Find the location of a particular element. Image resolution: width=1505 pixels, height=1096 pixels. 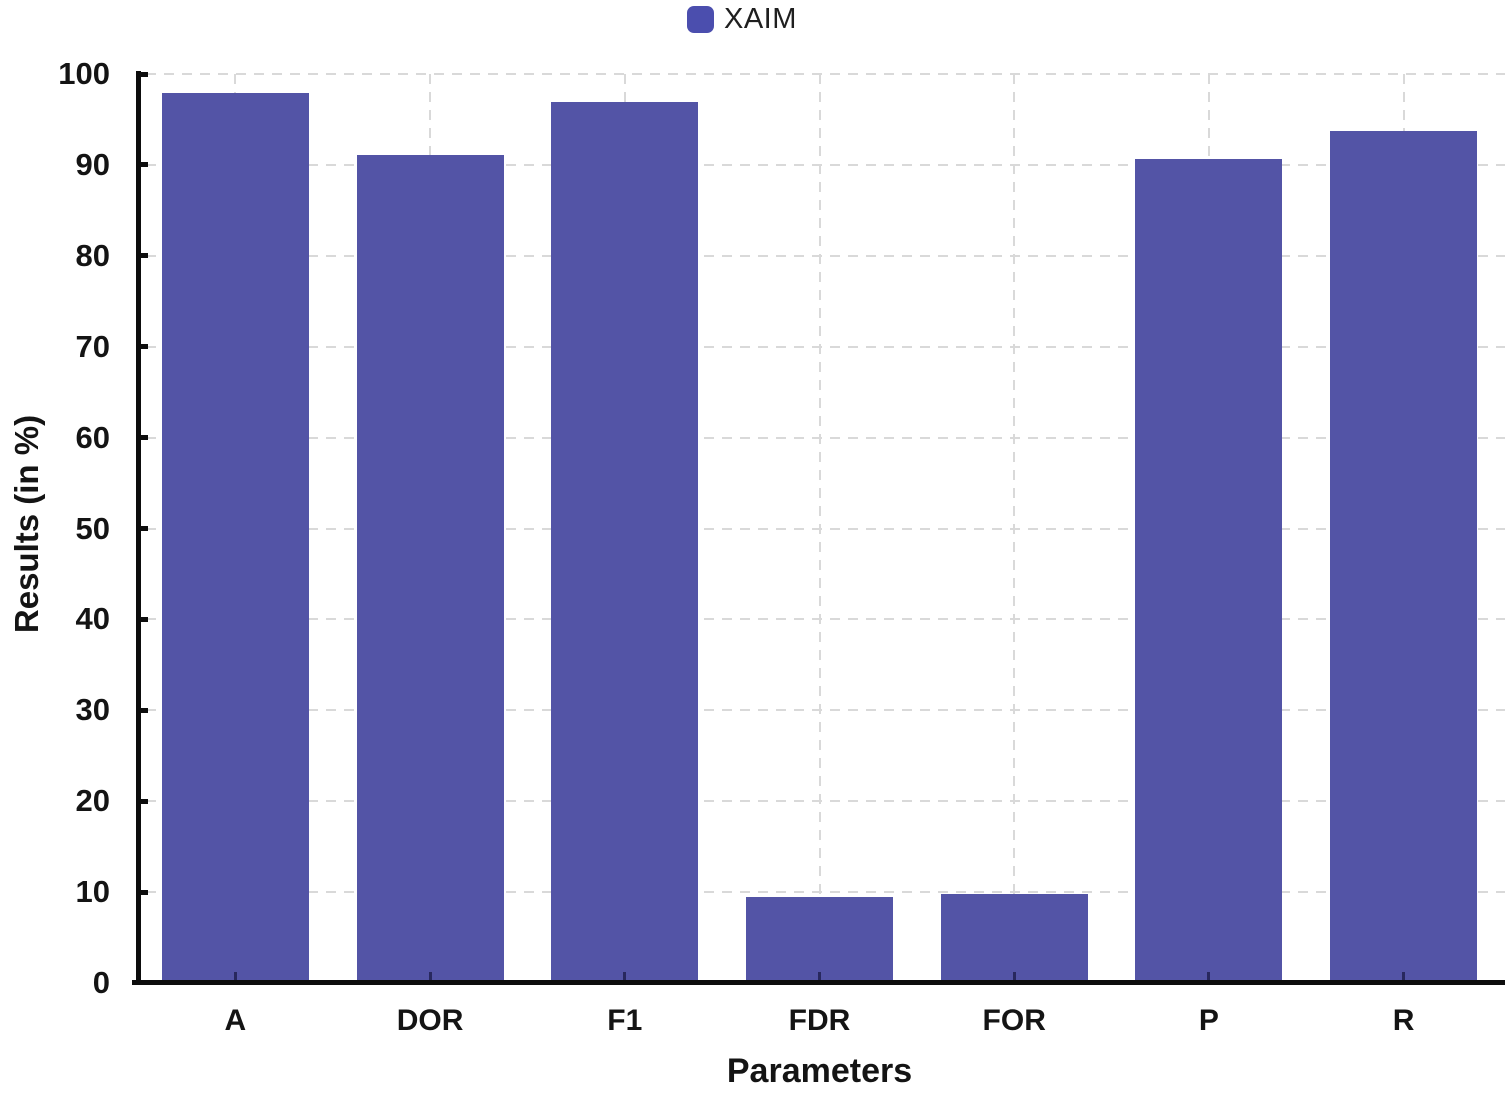

legend: XAIM is located at coordinates (742, 19).